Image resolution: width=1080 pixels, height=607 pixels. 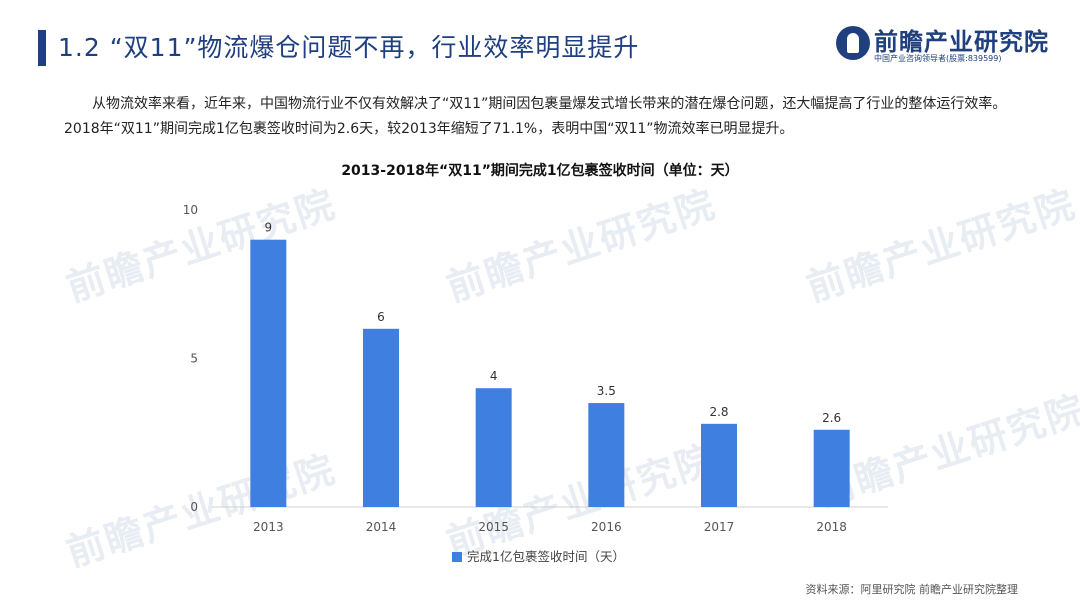 What do you see at coordinates (349, 47) in the screenshot?
I see `page-title: 1.2 “双11”物流爆仓问题不再，行业效率明显提升` at bounding box center [349, 47].